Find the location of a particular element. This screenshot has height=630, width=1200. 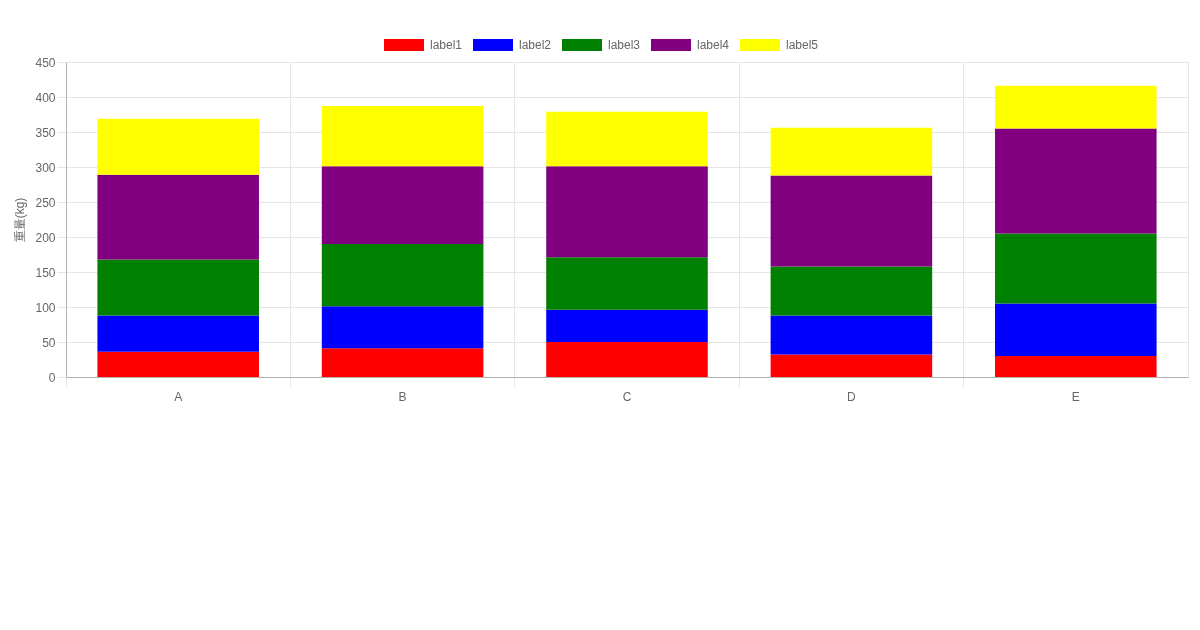

legend-label: label4 is located at coordinates (713, 45).